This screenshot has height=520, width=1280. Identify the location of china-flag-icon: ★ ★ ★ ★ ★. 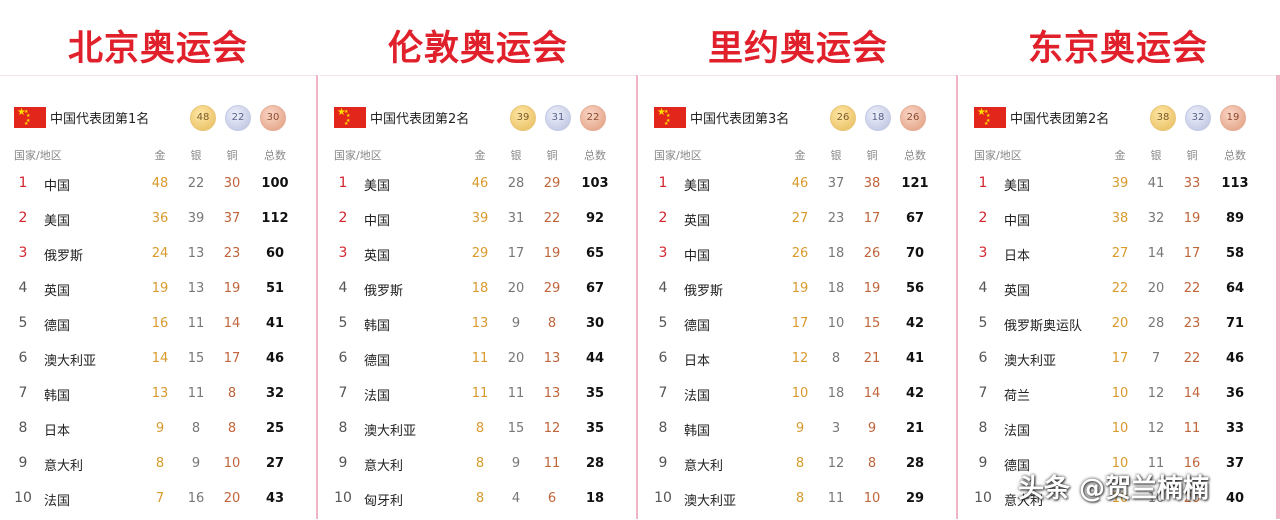
(30, 117).